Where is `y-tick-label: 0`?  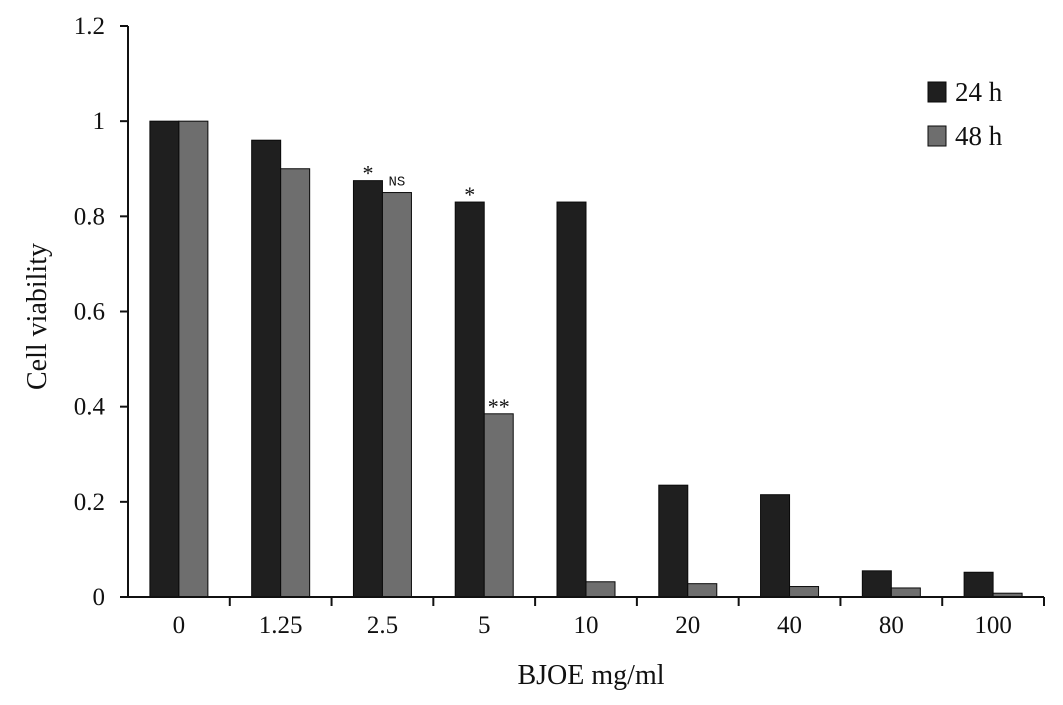 y-tick-label: 0 is located at coordinates (99, 597).